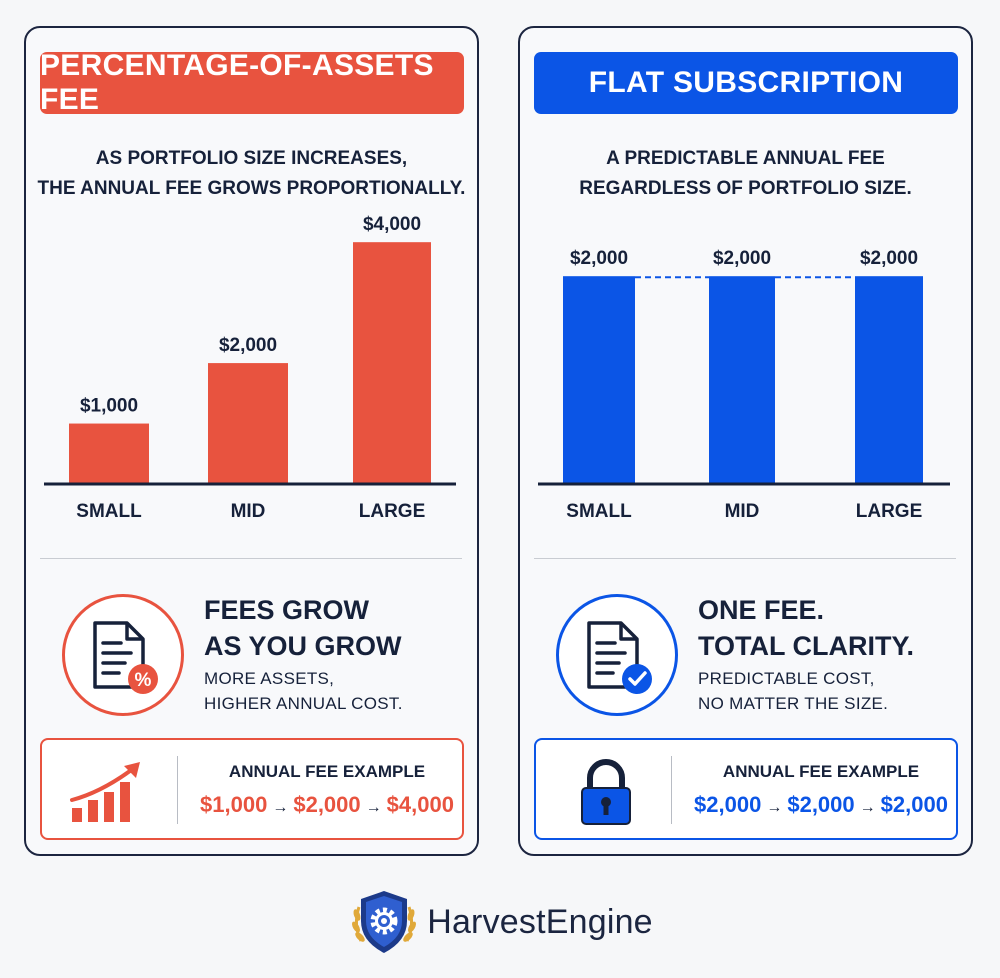  What do you see at coordinates (392, 224) in the screenshot?
I see `bar-value-label: $4,000` at bounding box center [392, 224].